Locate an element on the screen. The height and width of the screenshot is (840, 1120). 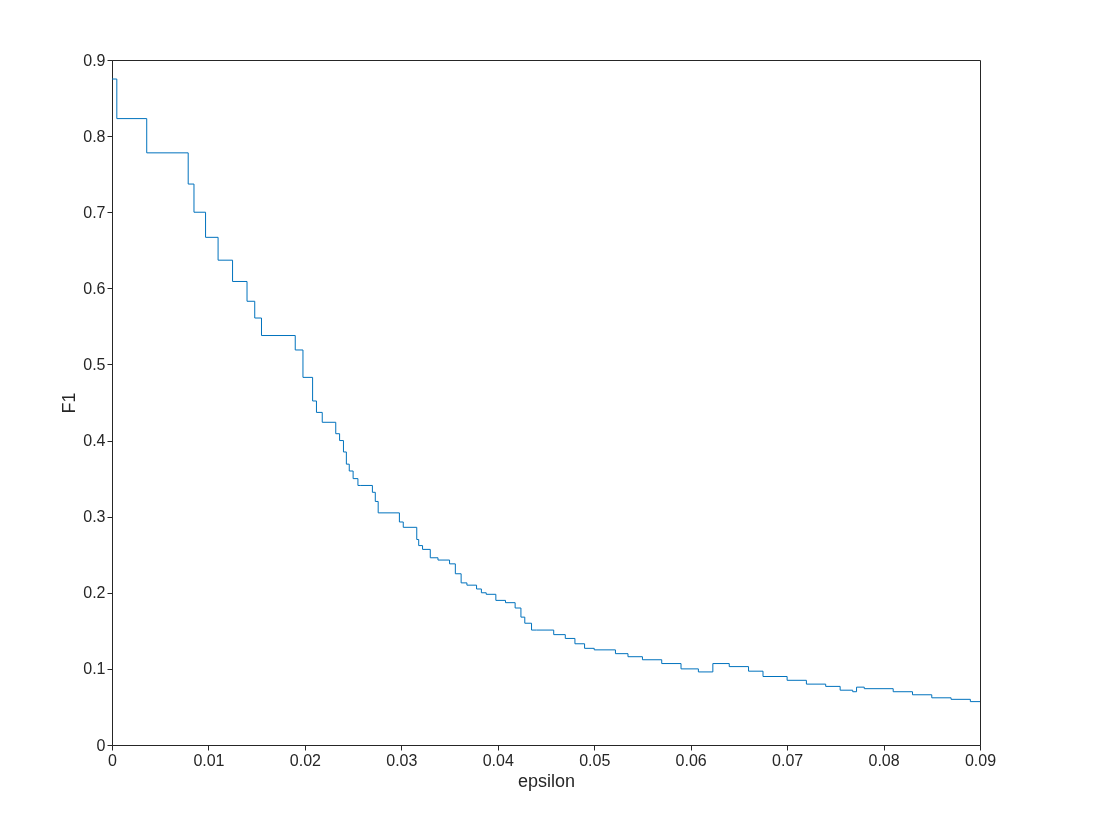
y-tick-label: 0.3 is located at coordinates (94, 517).